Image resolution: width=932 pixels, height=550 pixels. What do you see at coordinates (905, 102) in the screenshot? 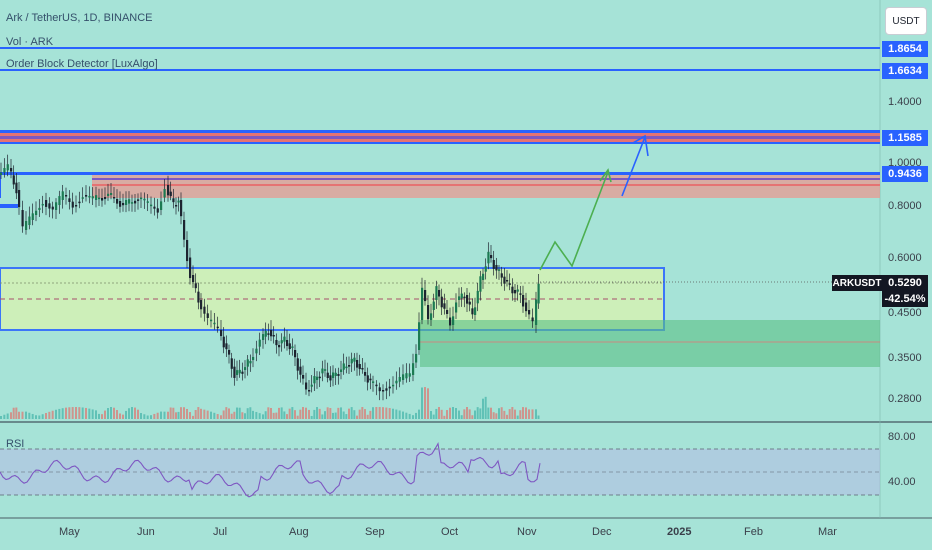
I see `price-tick: 1.4000` at bounding box center [905, 102].